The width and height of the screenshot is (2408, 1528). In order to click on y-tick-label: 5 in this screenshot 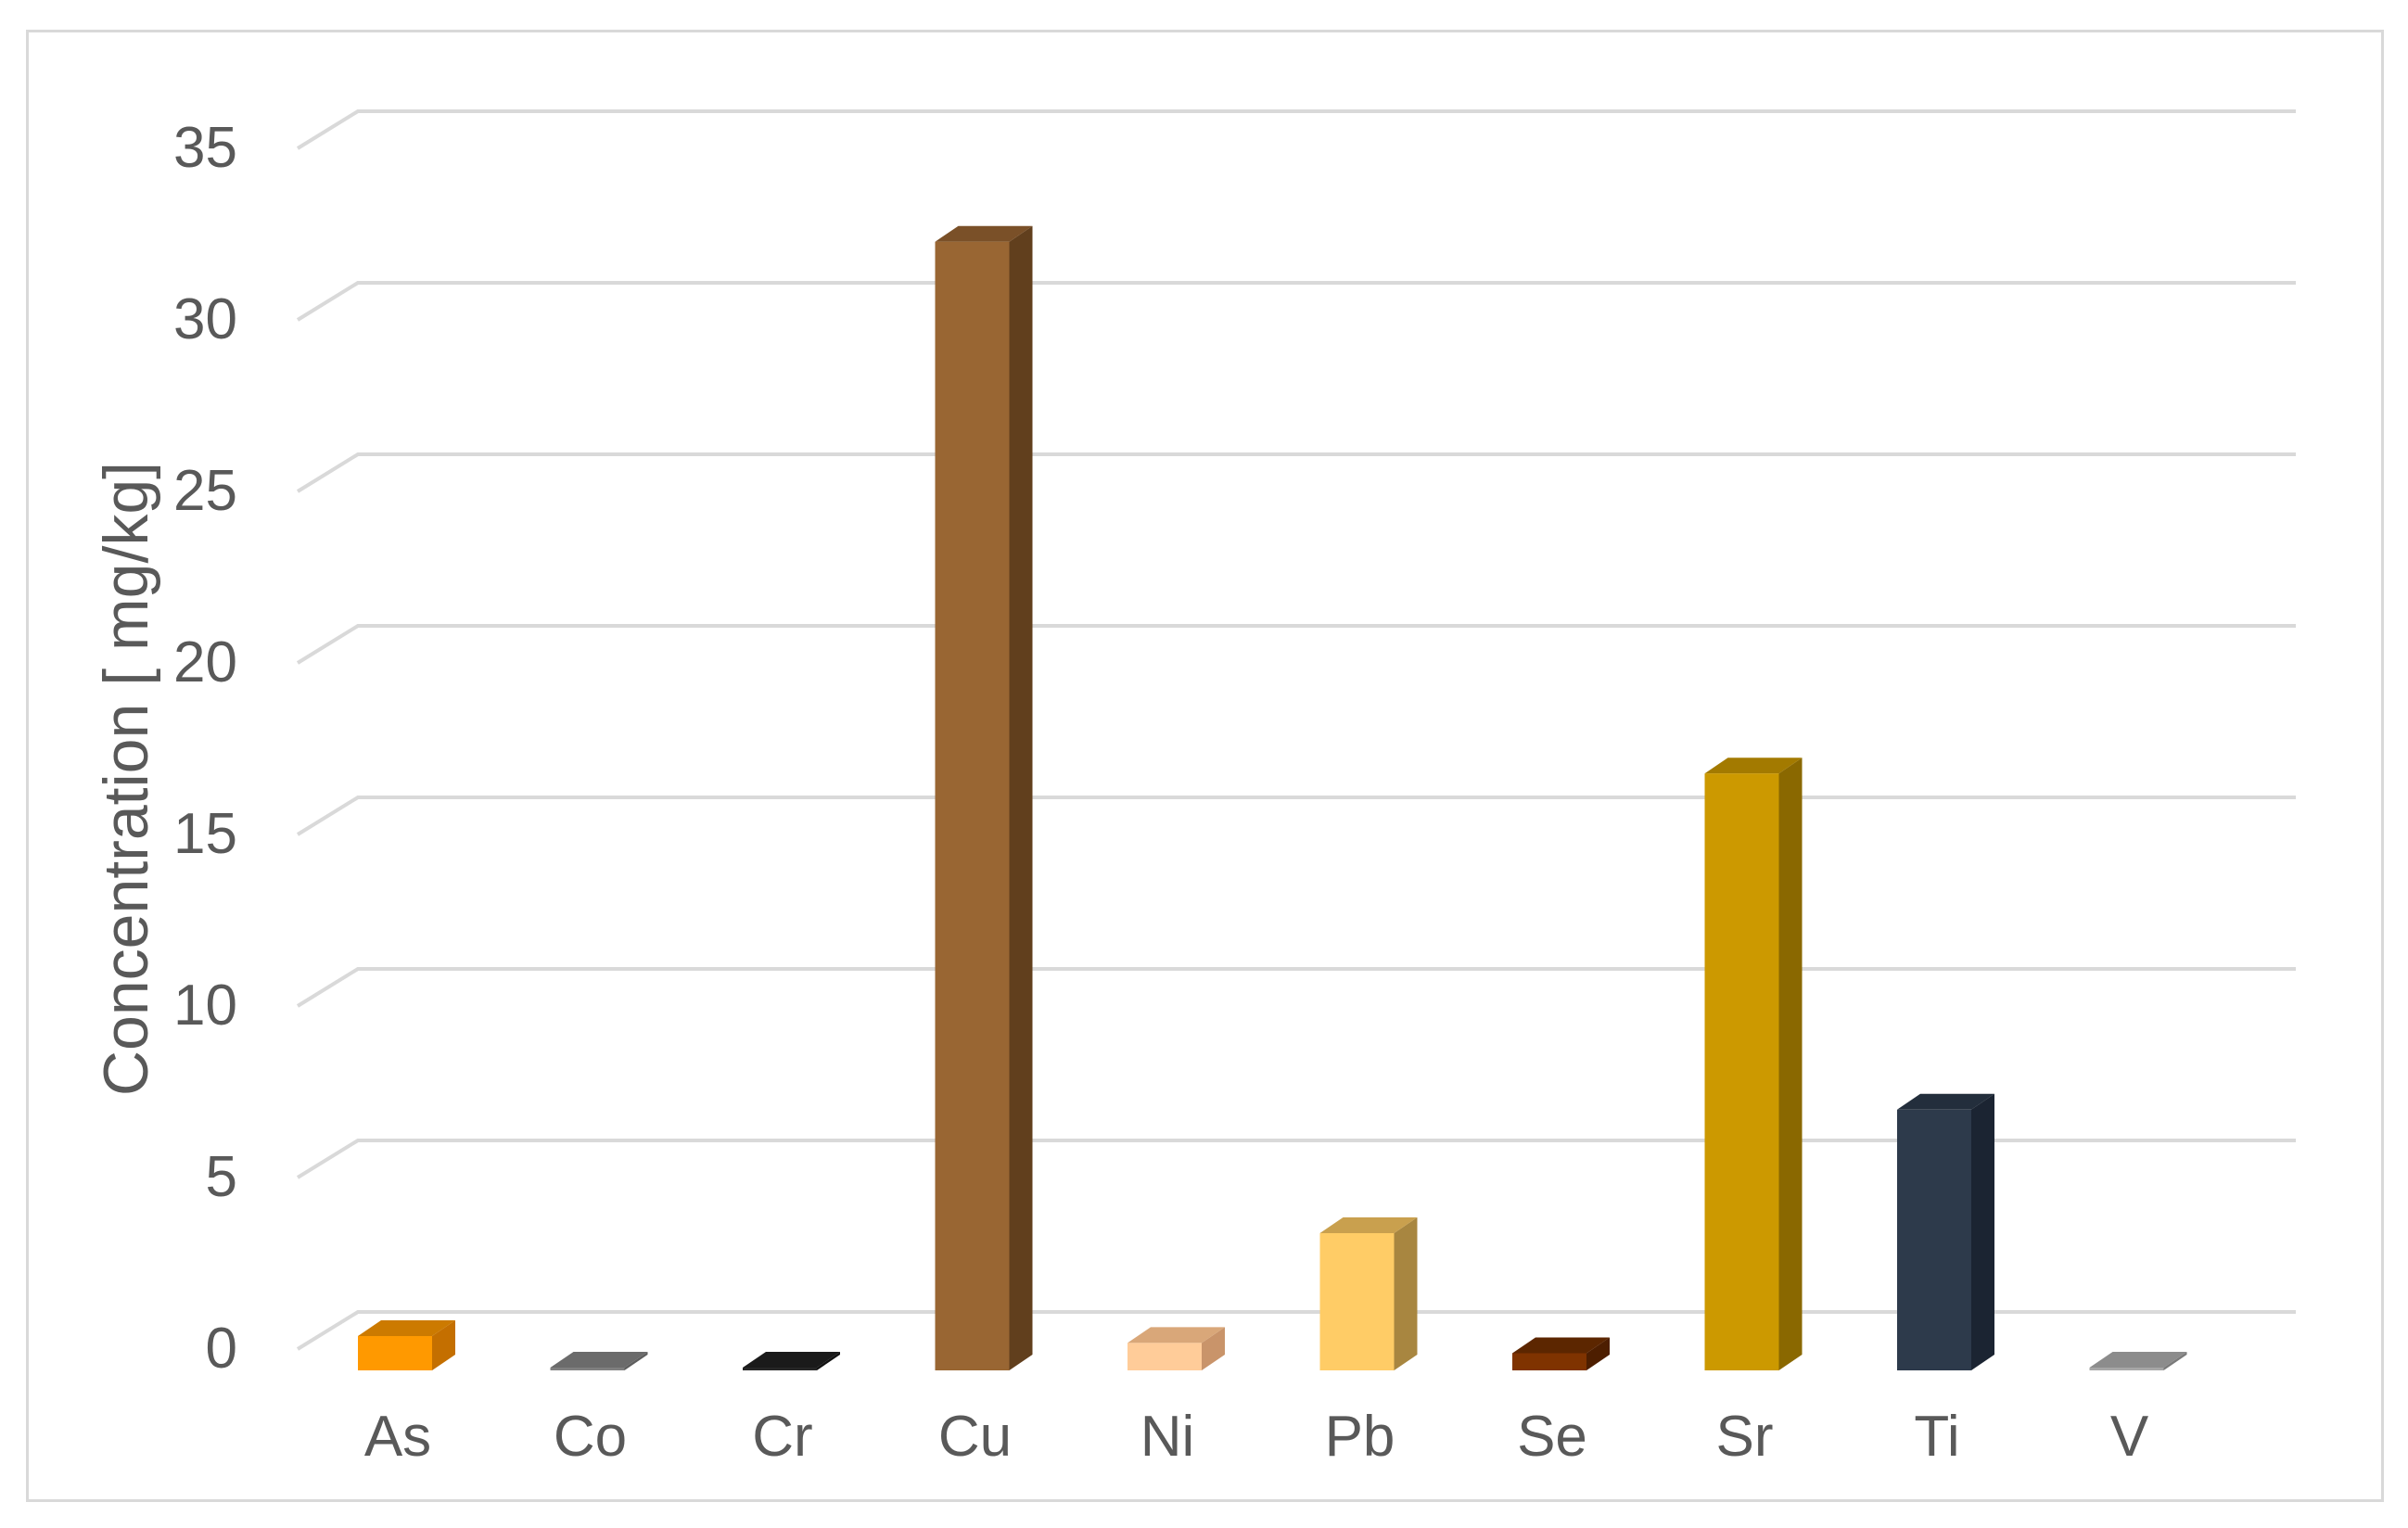, I will do `click(221, 1177)`.